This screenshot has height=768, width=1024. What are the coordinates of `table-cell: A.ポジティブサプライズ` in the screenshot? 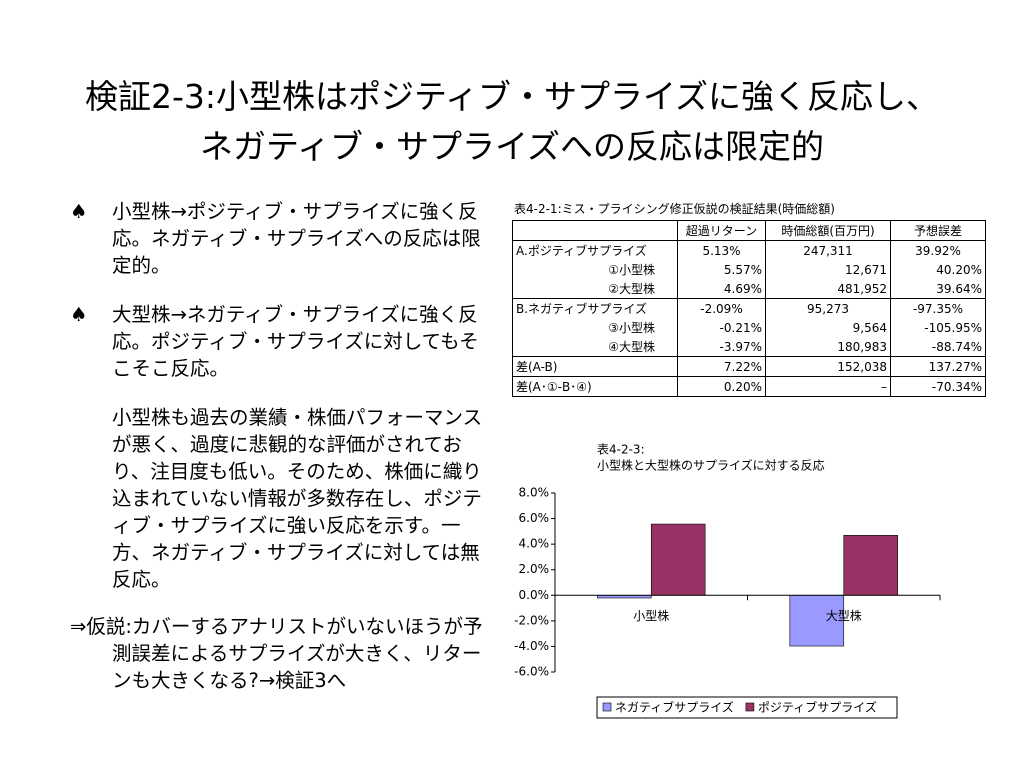 It's located at (595, 250).